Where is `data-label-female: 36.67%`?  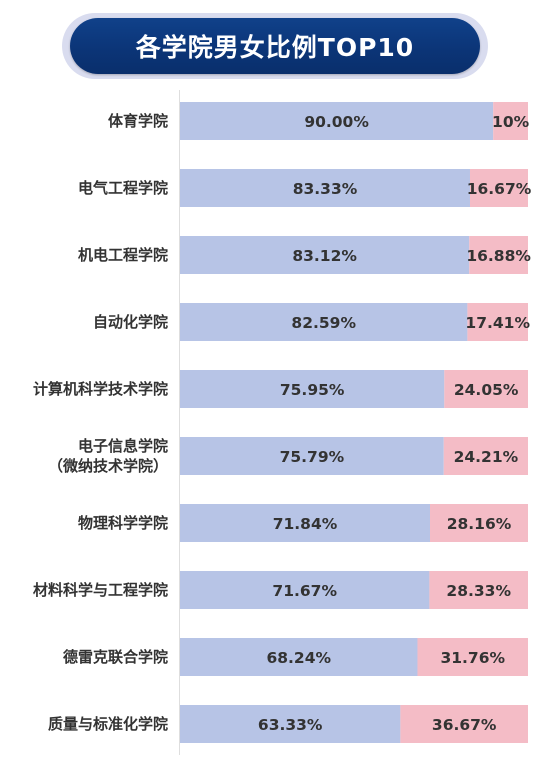
data-label-female: 36.67% is located at coordinates (464, 725).